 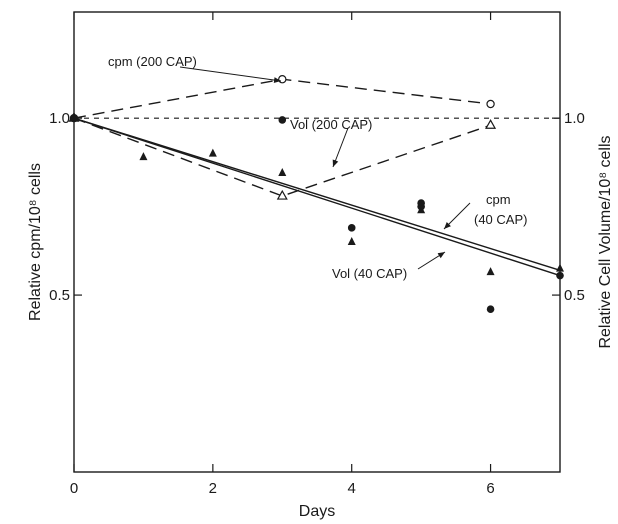 What do you see at coordinates (282, 172) in the screenshot?
I see `marker-s3-p3` at bounding box center [282, 172].